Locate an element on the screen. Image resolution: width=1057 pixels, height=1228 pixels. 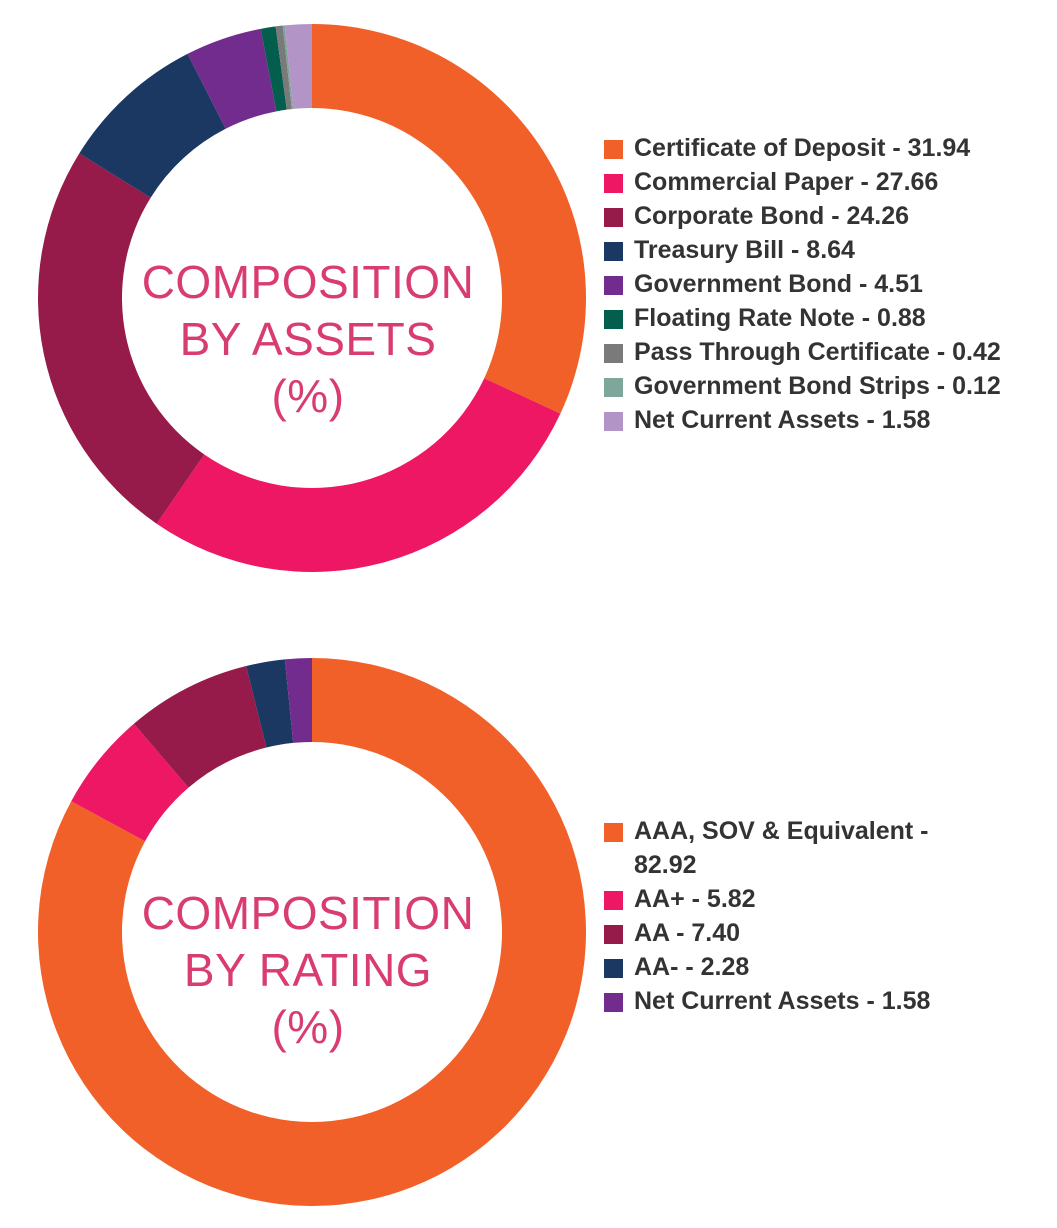
legend-item: AA- - 2.28 is located at coordinates (784, 967).